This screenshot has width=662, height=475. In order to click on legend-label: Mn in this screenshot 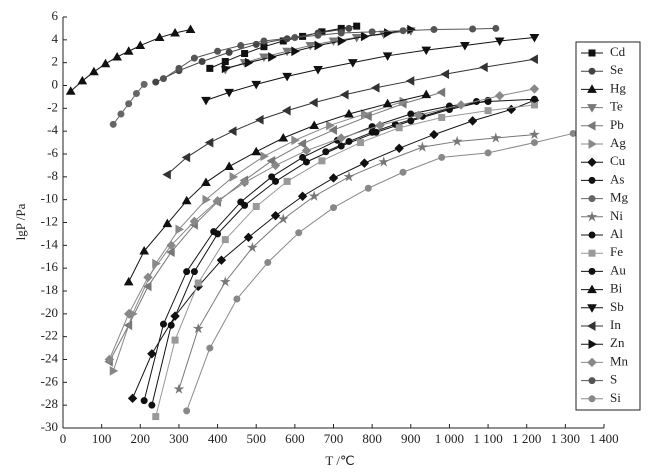, I will do `click(619, 360)`.